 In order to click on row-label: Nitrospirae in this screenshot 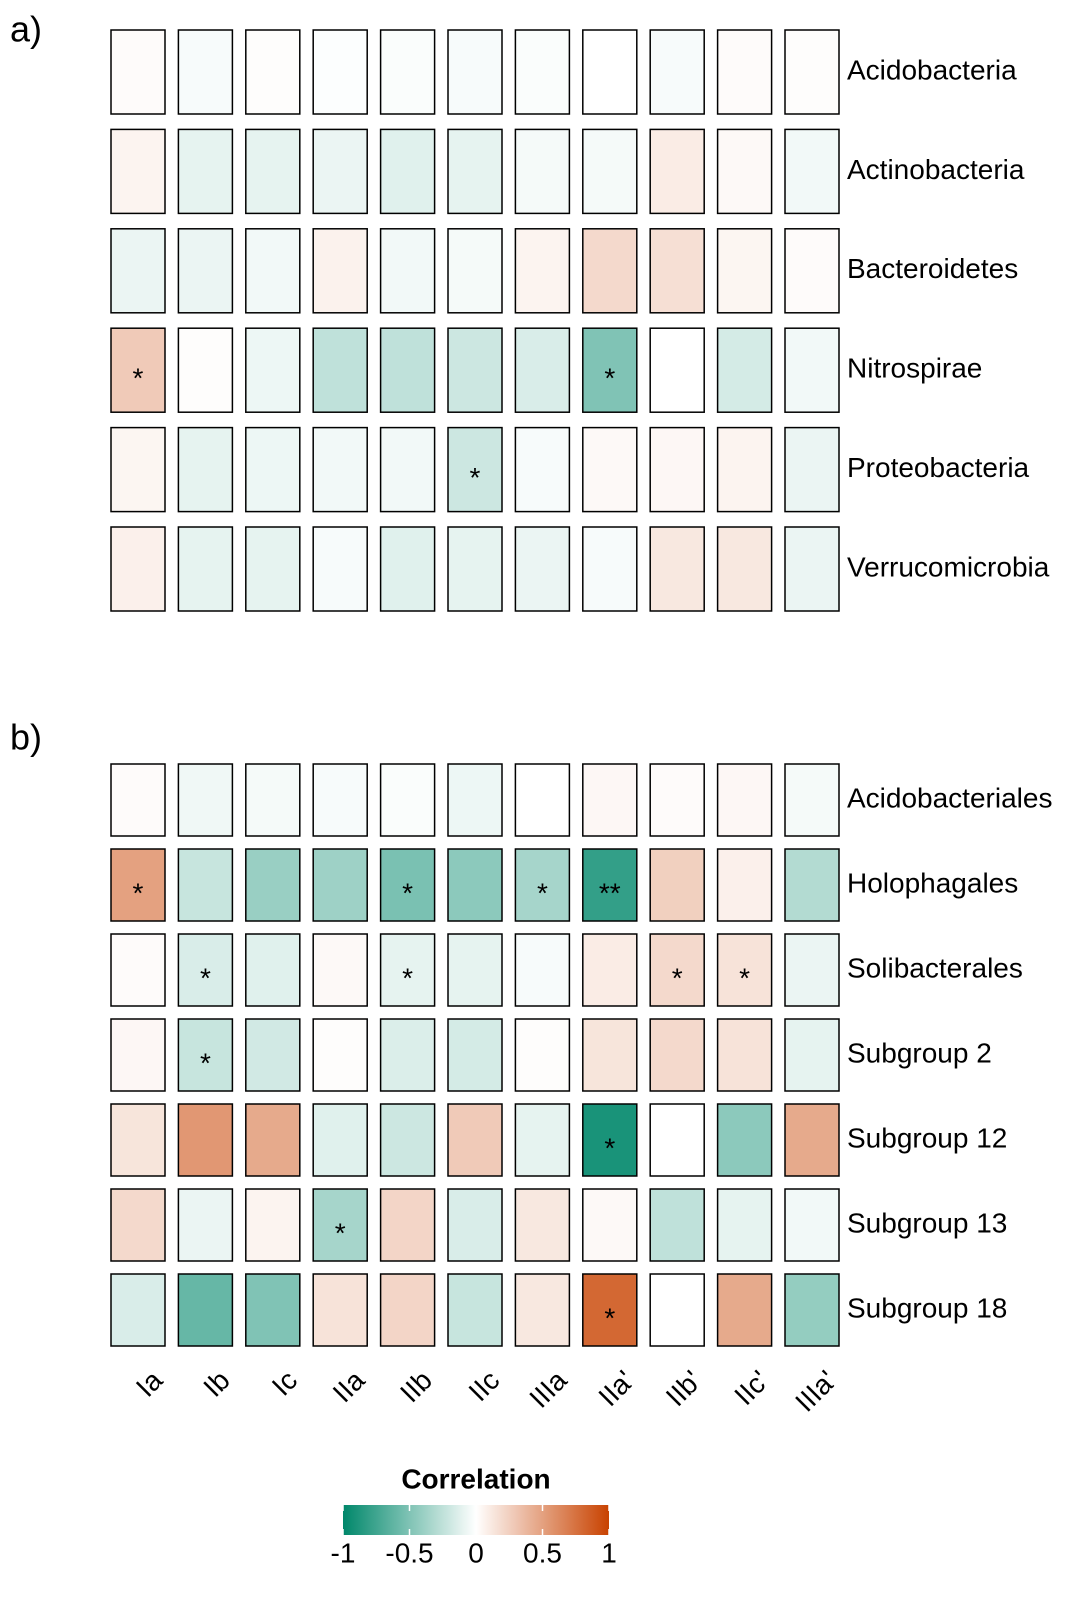, I will do `click(914, 368)`.